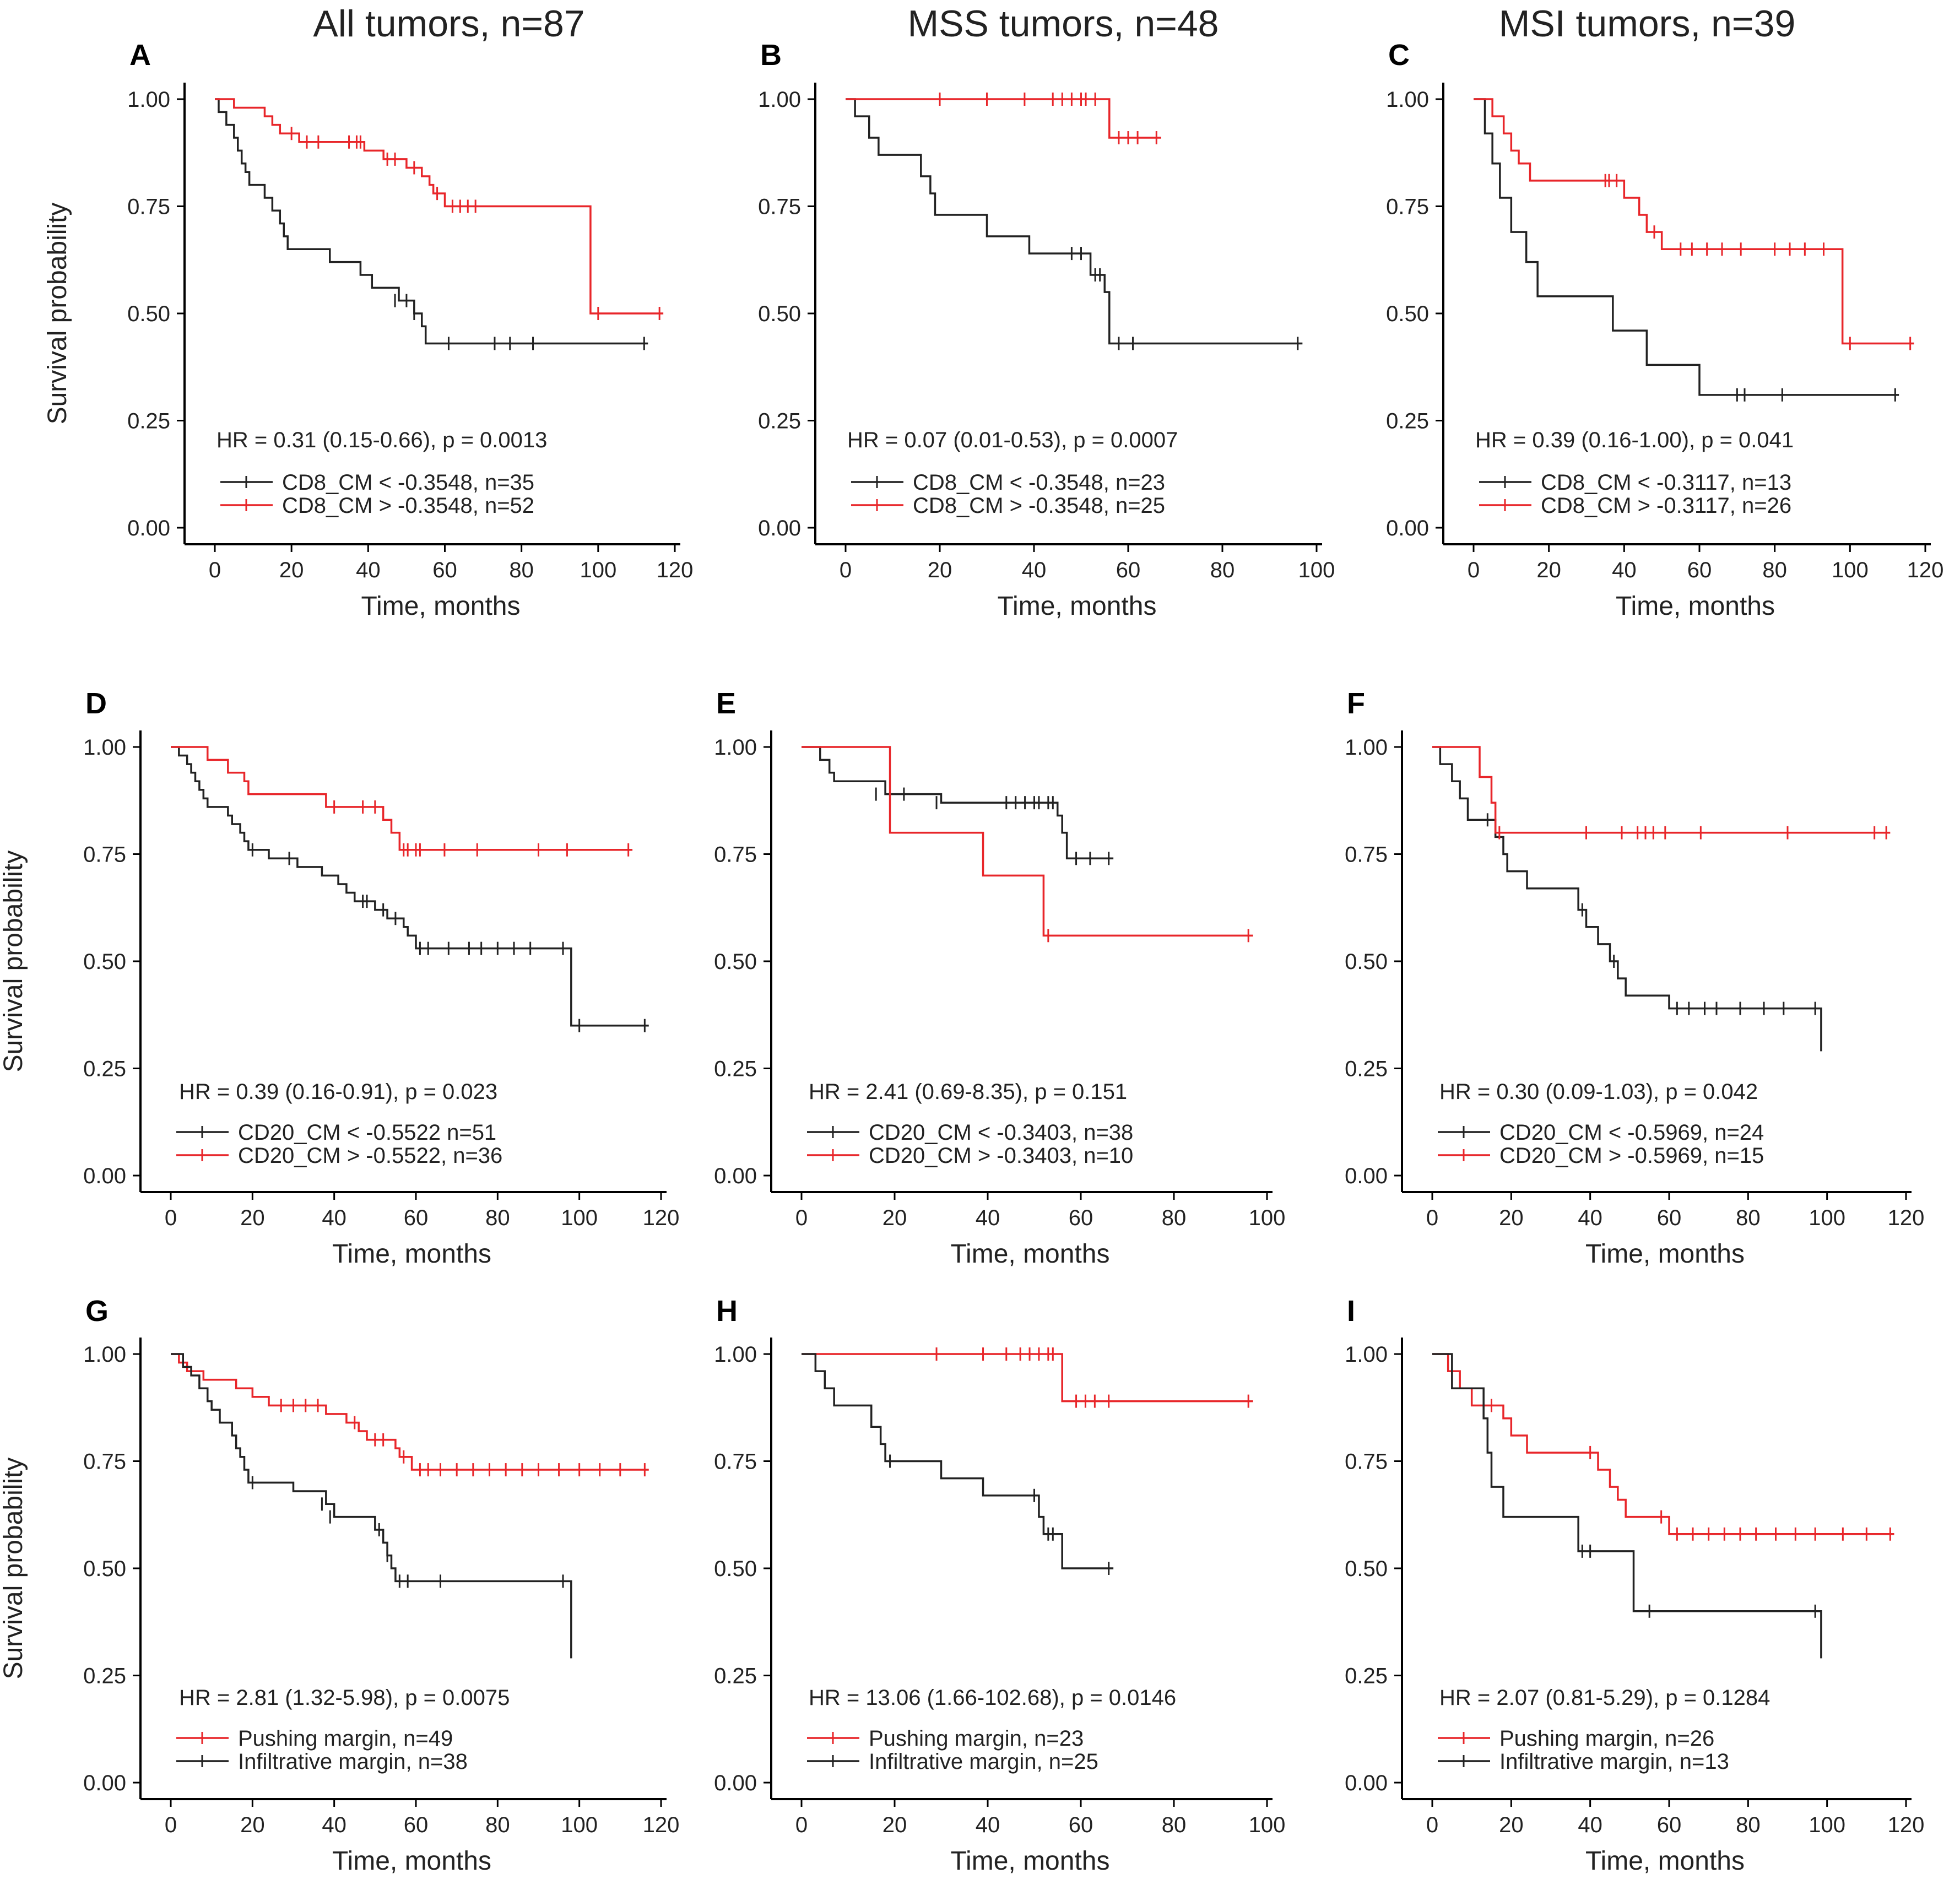  I want to click on panel-letter-b: B, so click(771, 55).